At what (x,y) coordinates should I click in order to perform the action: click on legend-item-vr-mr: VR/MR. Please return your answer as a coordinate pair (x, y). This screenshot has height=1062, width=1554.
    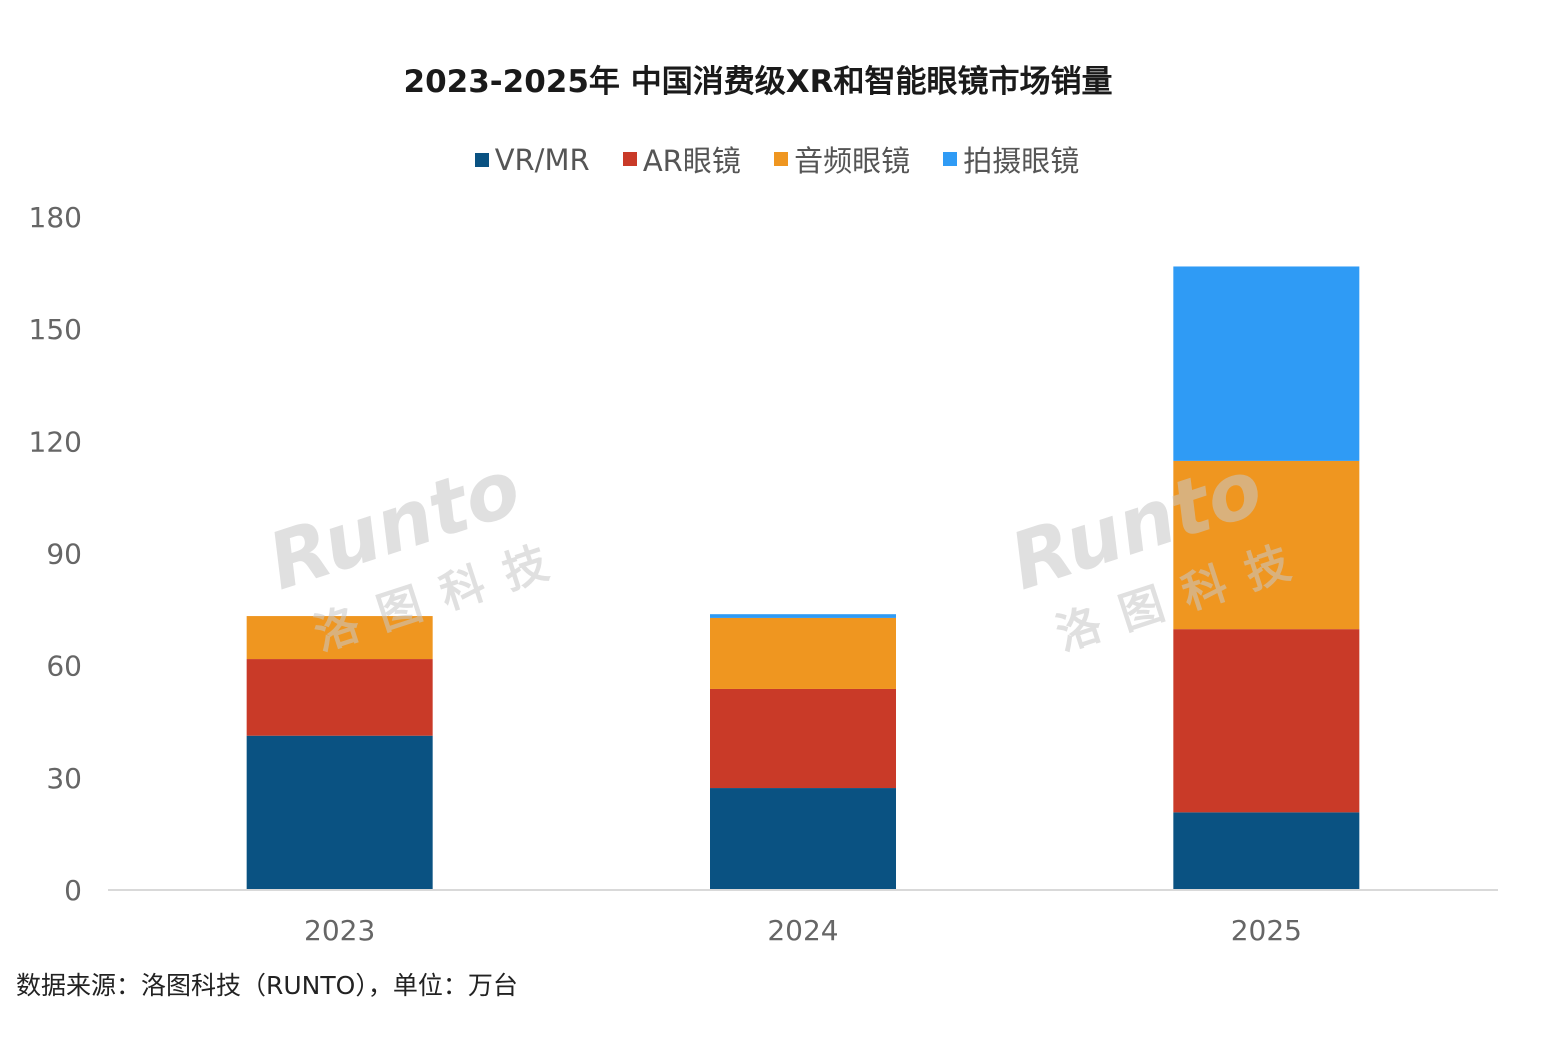
    Looking at the image, I should click on (532, 159).